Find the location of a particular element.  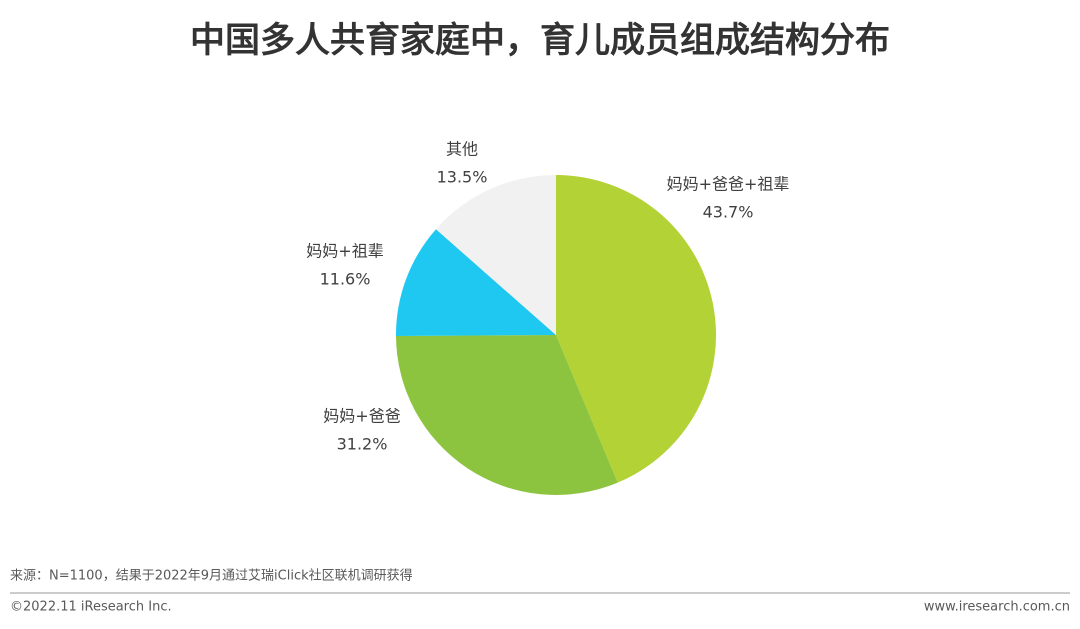

source-note: 来源：N=1100，结果于2022年9月通过艾瑞iClick社区联机调研获得 is located at coordinates (211, 576).